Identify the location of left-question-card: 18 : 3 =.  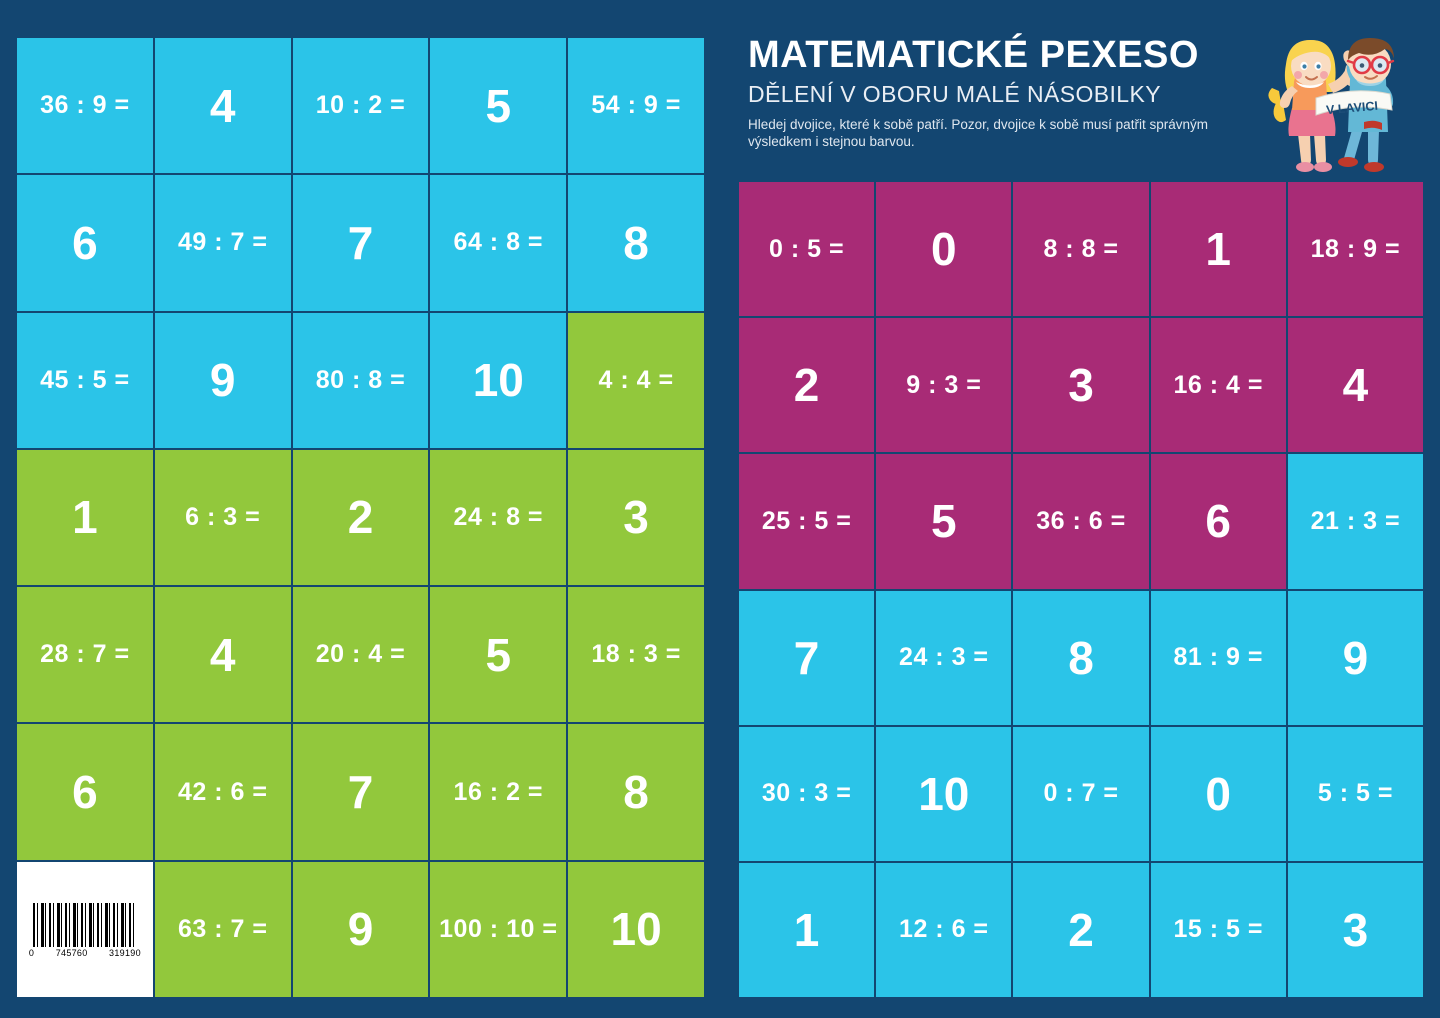
(636, 655).